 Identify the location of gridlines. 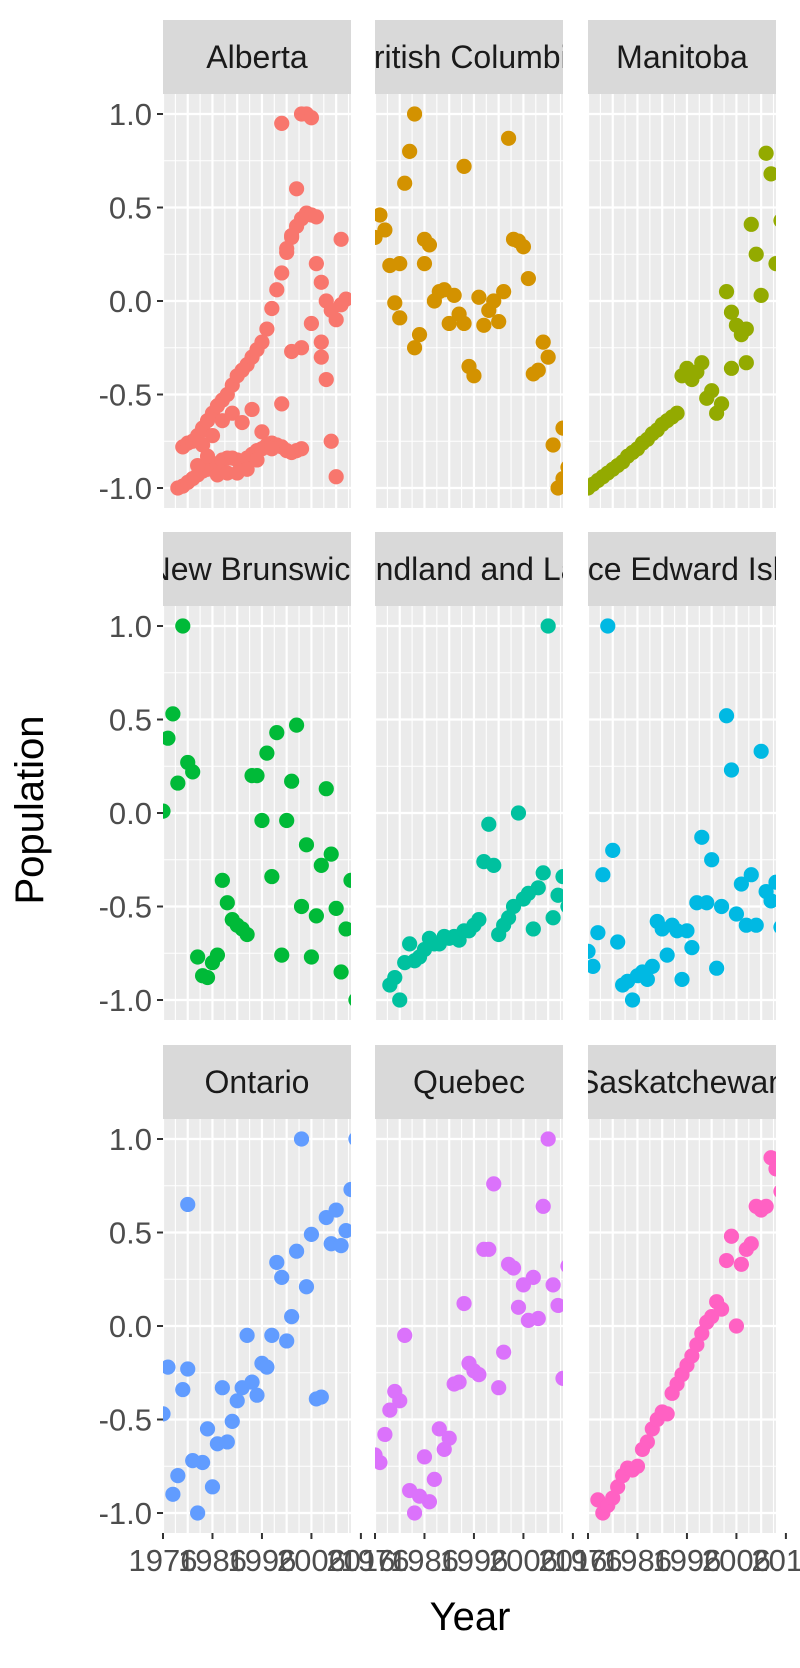
(682, 813).